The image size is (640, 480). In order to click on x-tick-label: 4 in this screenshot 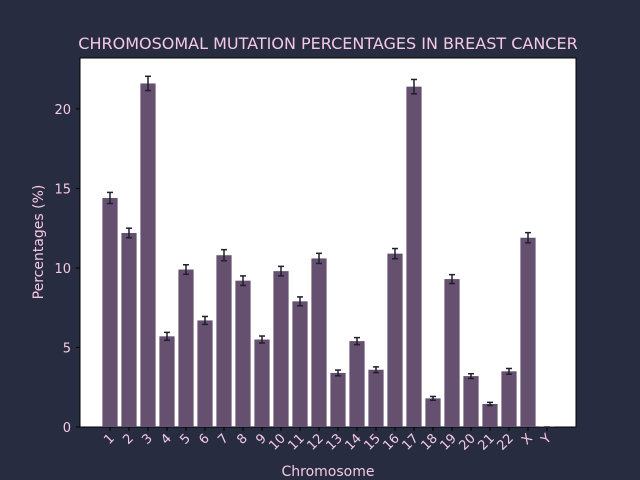, I will do `click(166, 439)`.